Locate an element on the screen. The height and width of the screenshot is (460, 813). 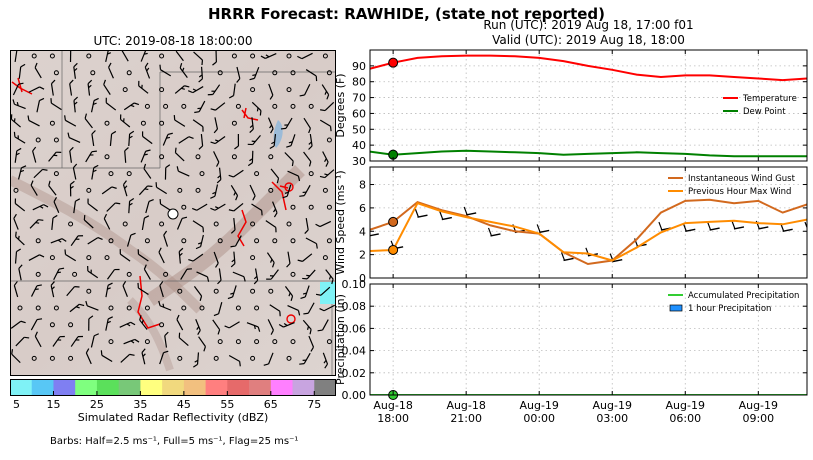
plot-frame is located at coordinates (588, 222).